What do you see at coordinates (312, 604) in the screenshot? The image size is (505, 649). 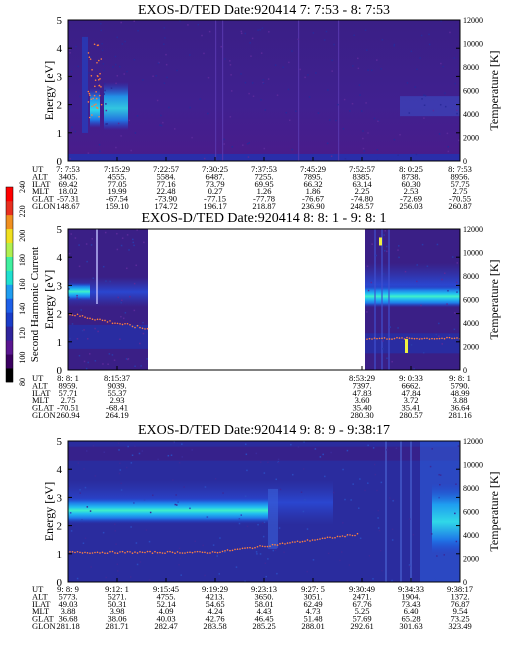 I see `table-cell: 62.49` at bounding box center [312, 604].